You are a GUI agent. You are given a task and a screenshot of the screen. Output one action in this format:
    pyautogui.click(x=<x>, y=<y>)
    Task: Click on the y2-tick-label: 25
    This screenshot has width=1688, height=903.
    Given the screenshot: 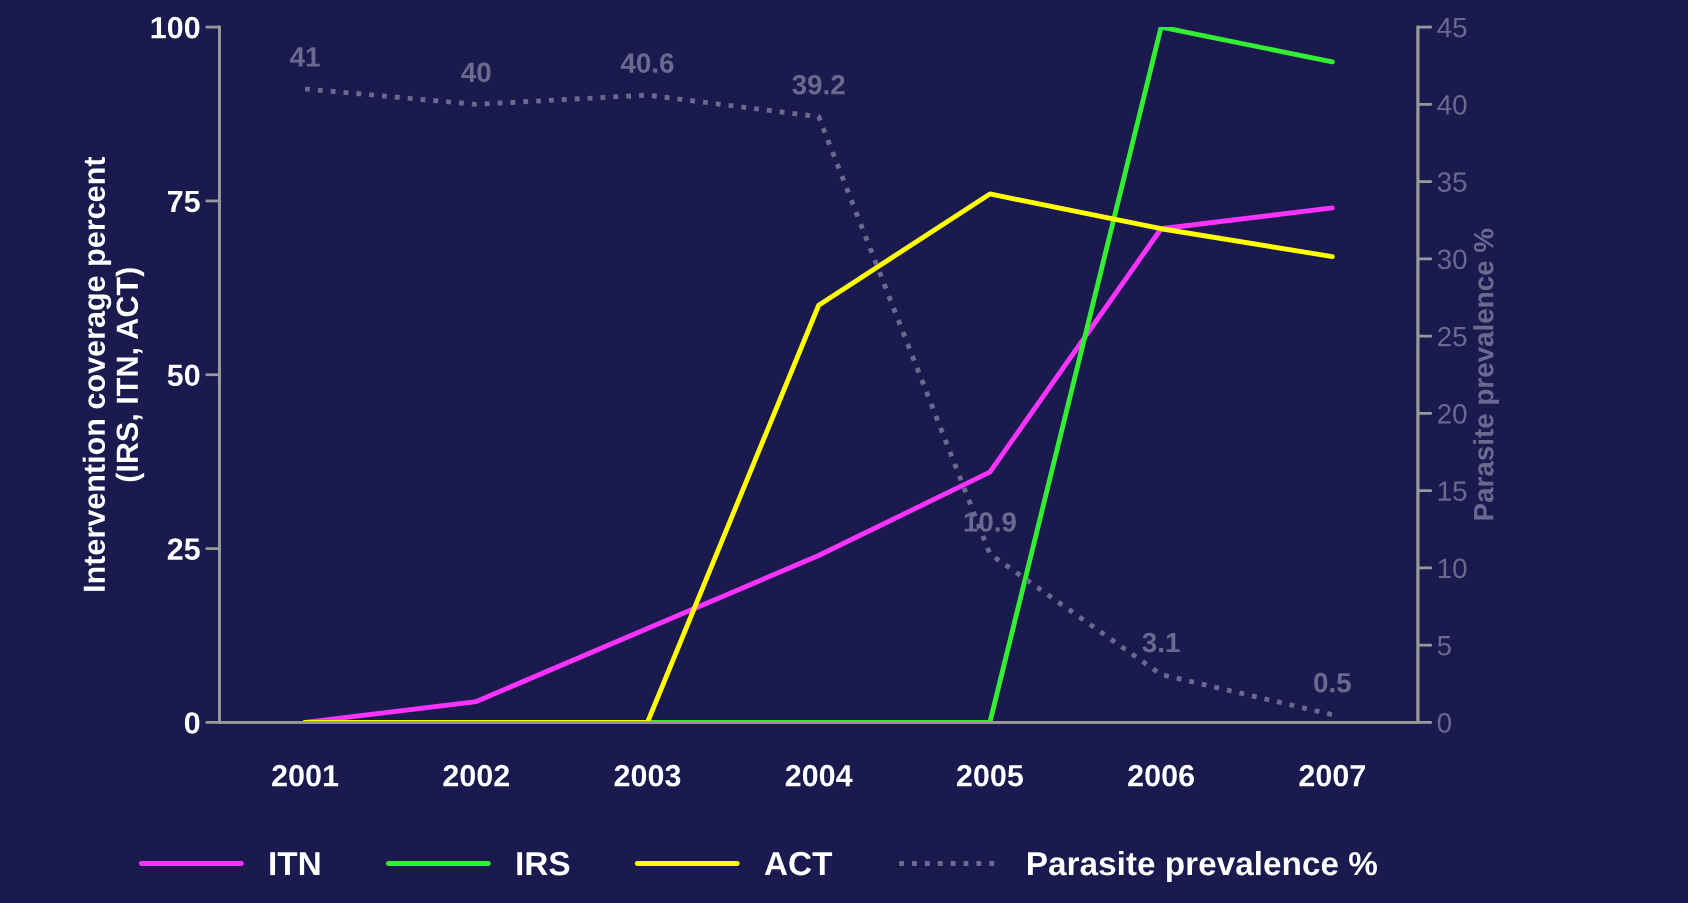 What is the action you would take?
    pyautogui.click(x=1452, y=336)
    